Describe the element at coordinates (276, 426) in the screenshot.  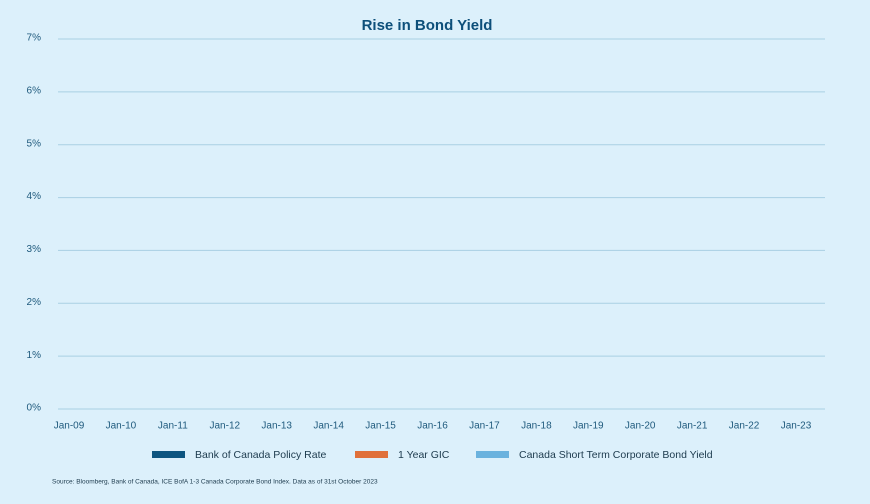
I see `x-tick-label: Jan-13` at that location.